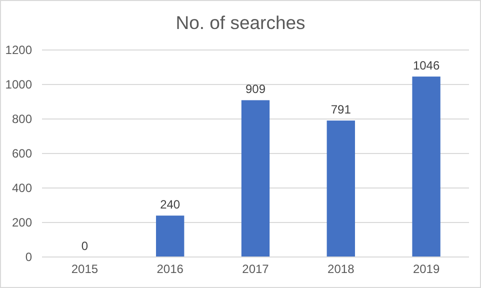 This screenshot has height=288, width=481. I want to click on y-tick-label: 400, so click(22, 188).